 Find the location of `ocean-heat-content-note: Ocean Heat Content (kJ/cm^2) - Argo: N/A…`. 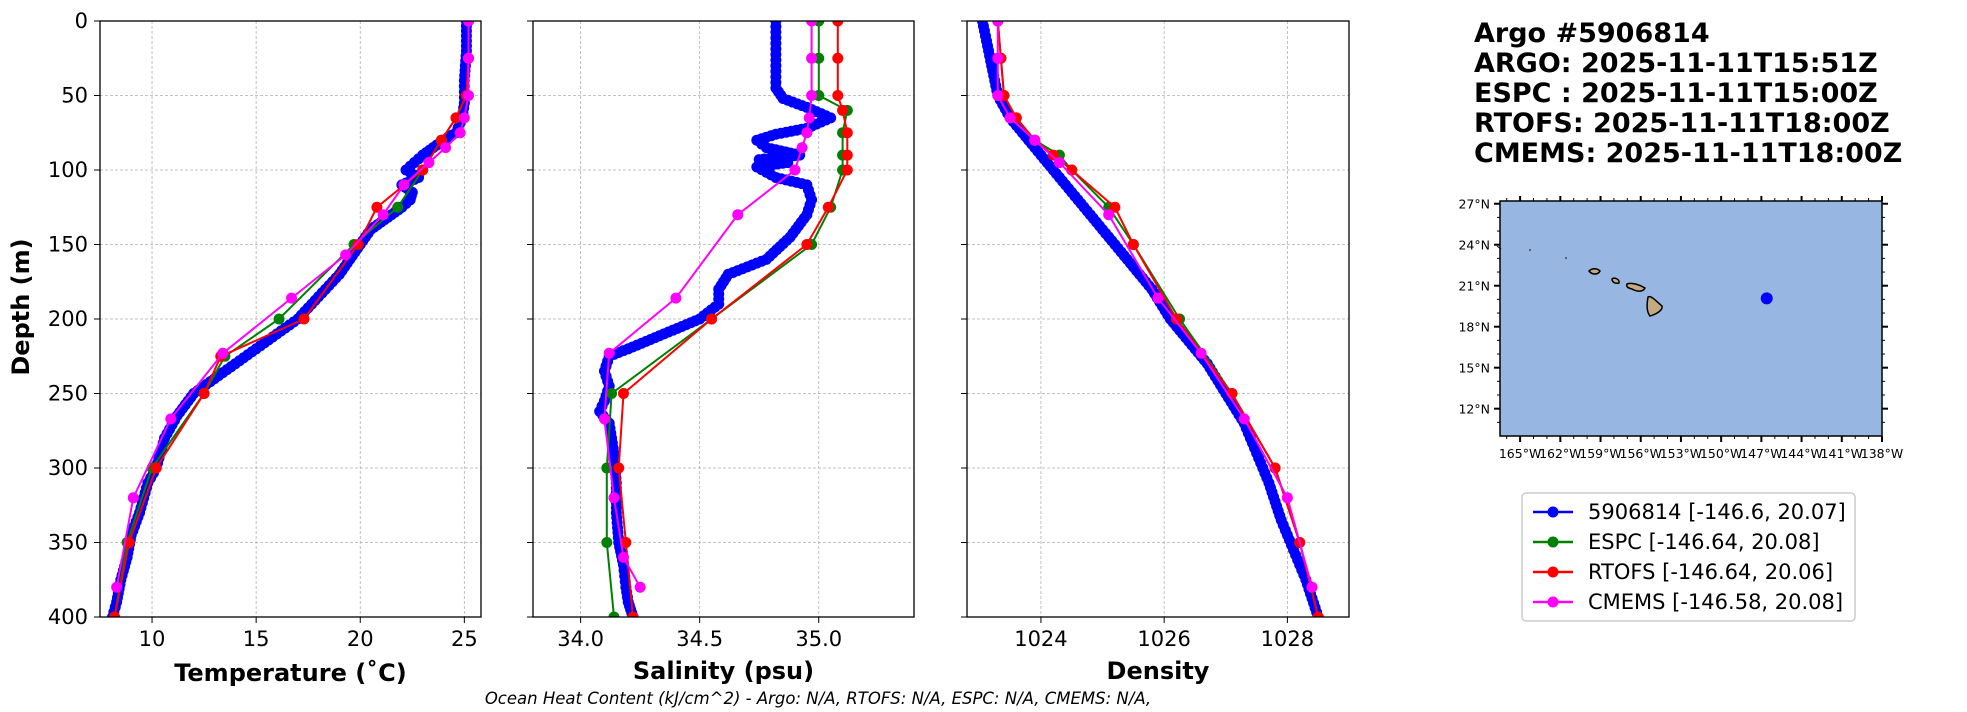

ocean-heat-content-note: Ocean Heat Content (kJ/cm^2) - Argo: N/A… is located at coordinates (818, 698).